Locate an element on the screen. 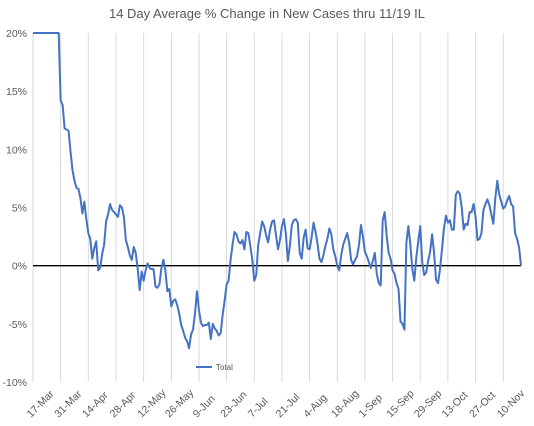 This screenshot has height=426, width=534. x-tick-label: 12-May is located at coordinates (152, 403).